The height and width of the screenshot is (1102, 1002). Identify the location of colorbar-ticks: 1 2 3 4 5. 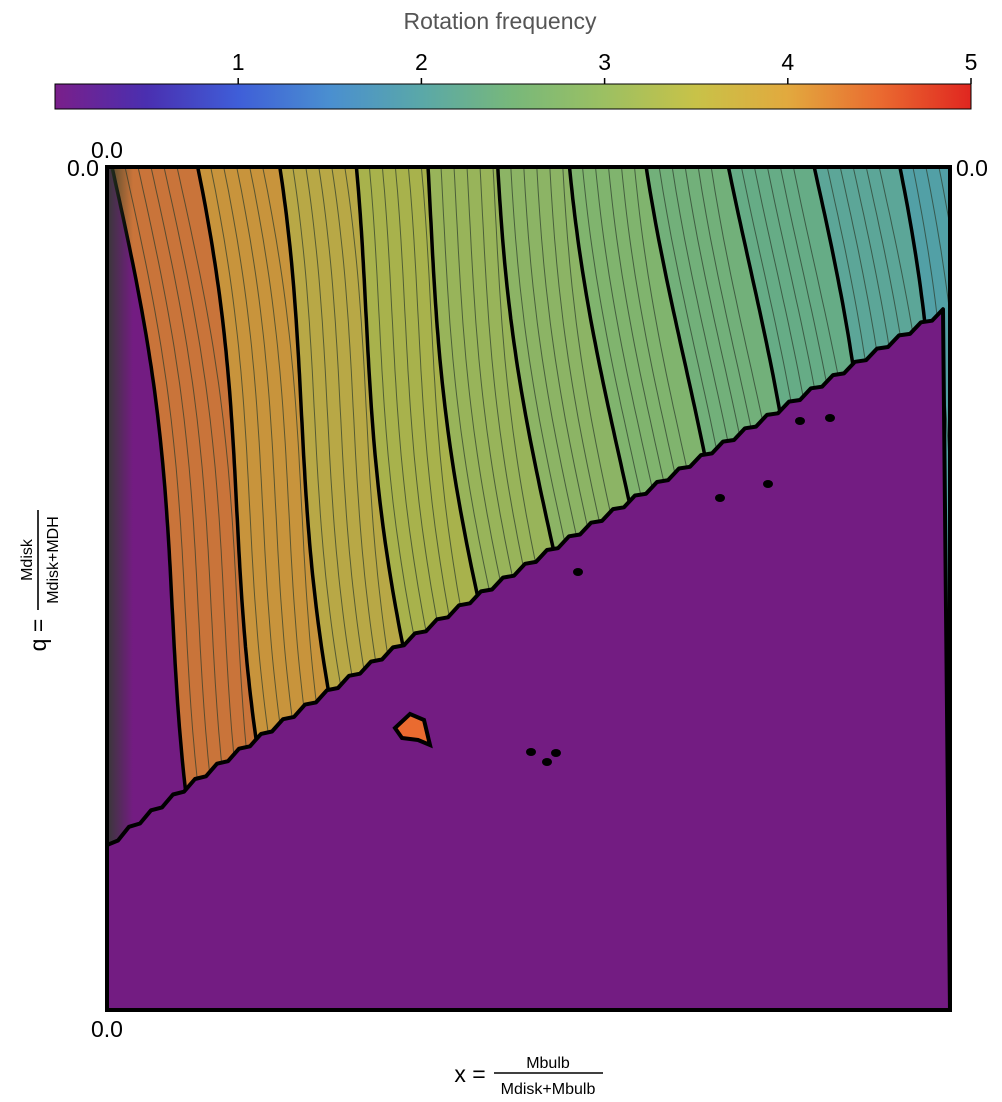
(605, 66).